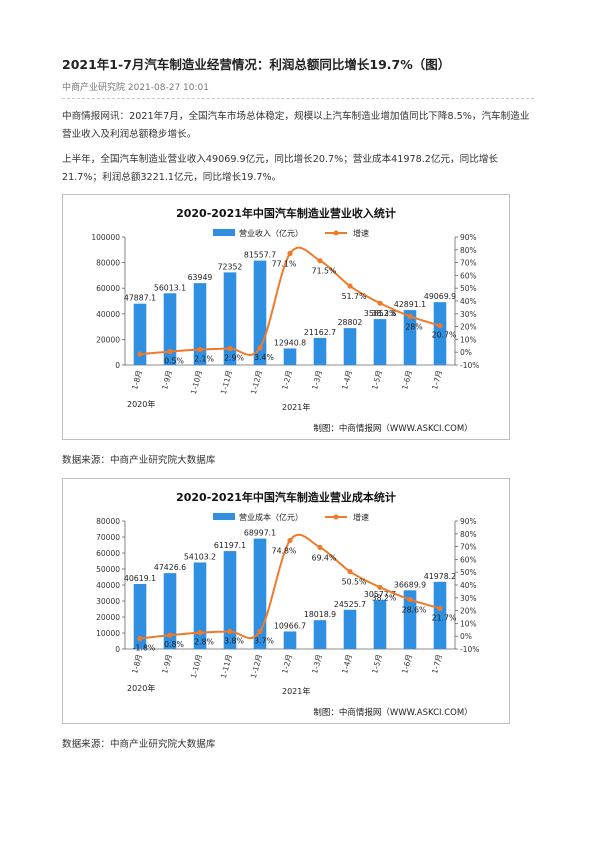 The height and width of the screenshot is (842, 595). Describe the element at coordinates (286, 497) in the screenshot. I see `chart-title: 2020-2021年中国汽车制造业营业成本统计` at that location.